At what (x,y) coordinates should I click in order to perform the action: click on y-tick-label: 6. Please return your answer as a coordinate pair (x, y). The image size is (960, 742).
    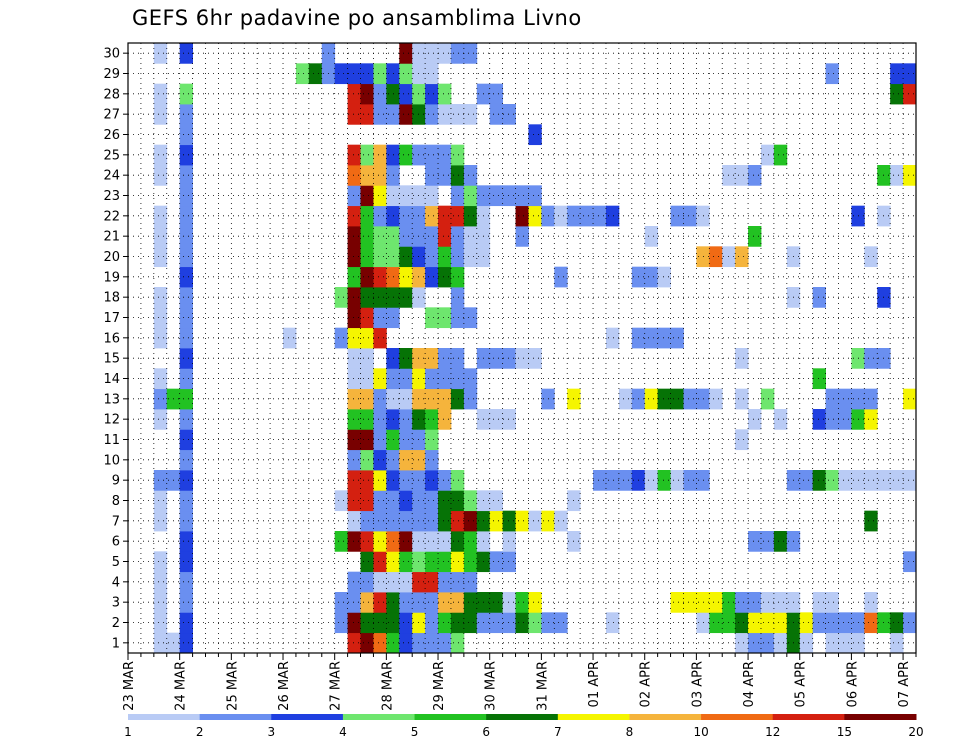
    Looking at the image, I should click on (116, 542).